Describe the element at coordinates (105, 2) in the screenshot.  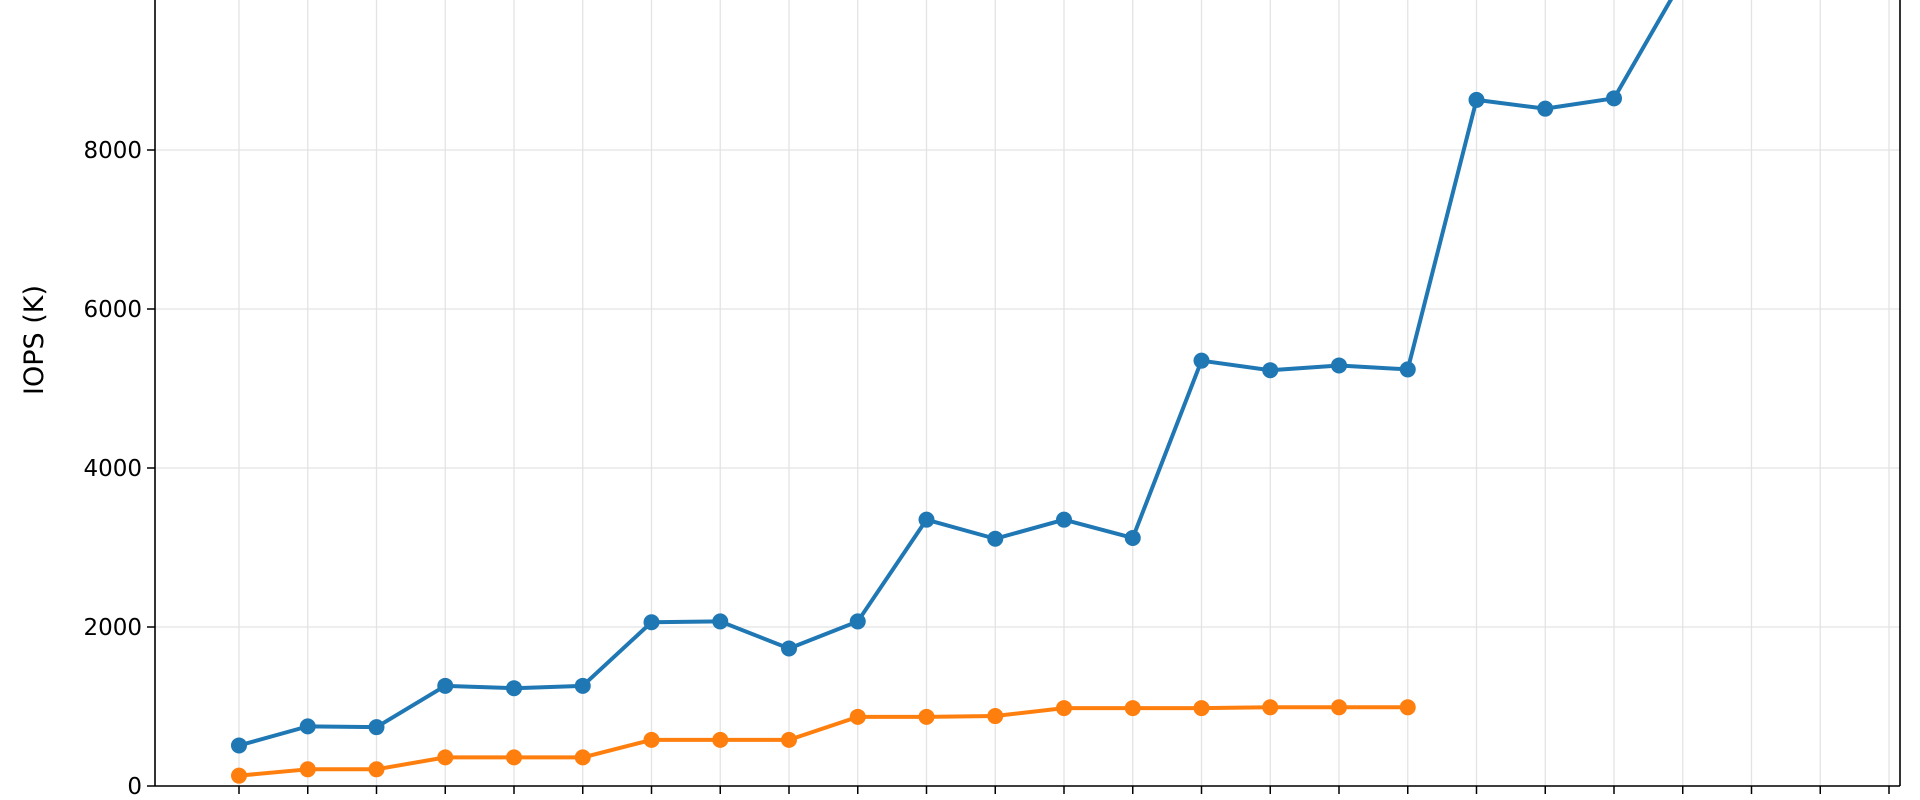
I see `y-tick-label: 10000` at that location.